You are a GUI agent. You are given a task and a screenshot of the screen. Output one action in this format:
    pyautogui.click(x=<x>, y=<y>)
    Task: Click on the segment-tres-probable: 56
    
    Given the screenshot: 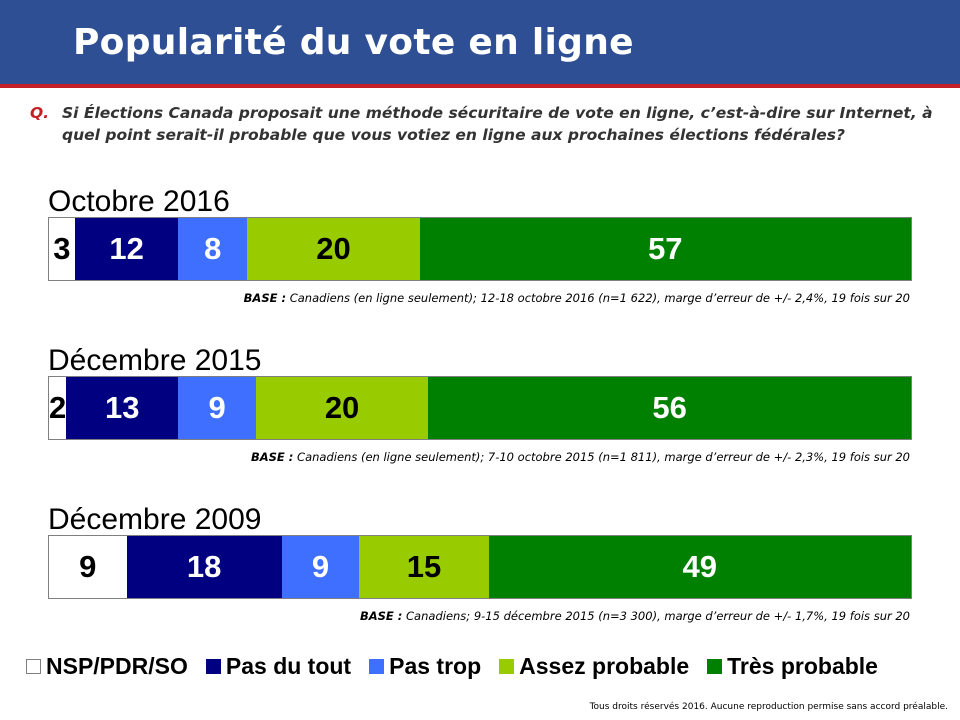 What is the action you would take?
    pyautogui.click(x=669, y=408)
    